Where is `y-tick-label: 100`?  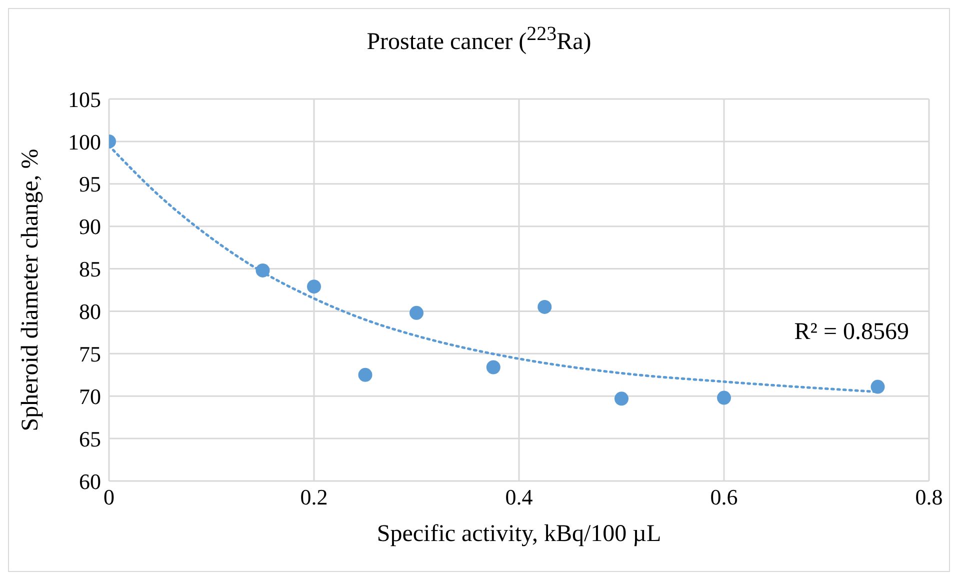
y-tick-label: 100 is located at coordinates (84, 141).